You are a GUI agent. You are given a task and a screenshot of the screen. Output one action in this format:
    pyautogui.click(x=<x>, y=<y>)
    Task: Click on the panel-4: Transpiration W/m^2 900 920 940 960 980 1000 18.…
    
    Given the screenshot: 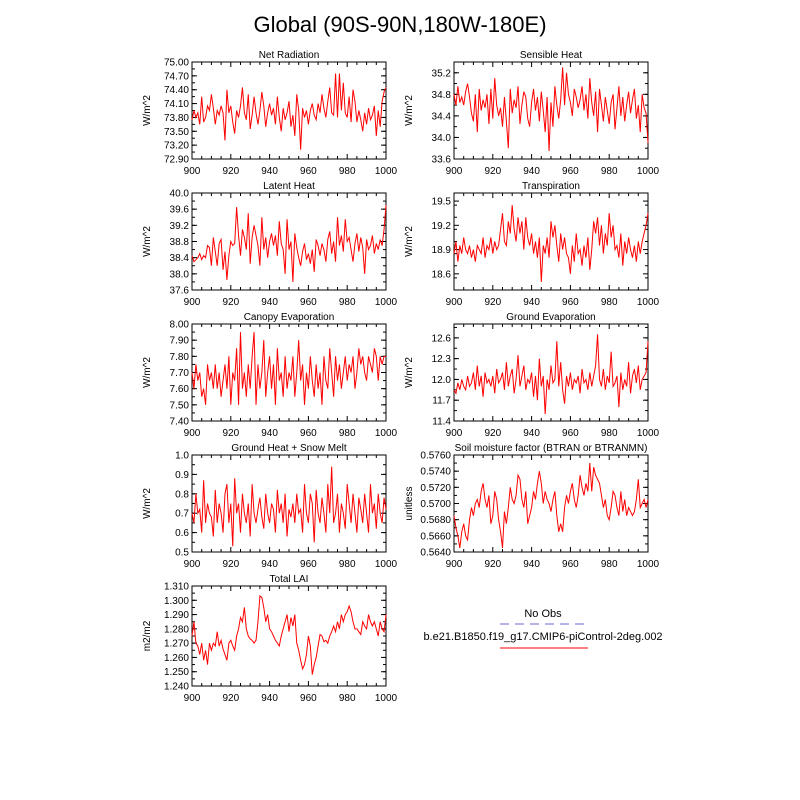 What is the action you would take?
    pyautogui.click(x=532, y=244)
    